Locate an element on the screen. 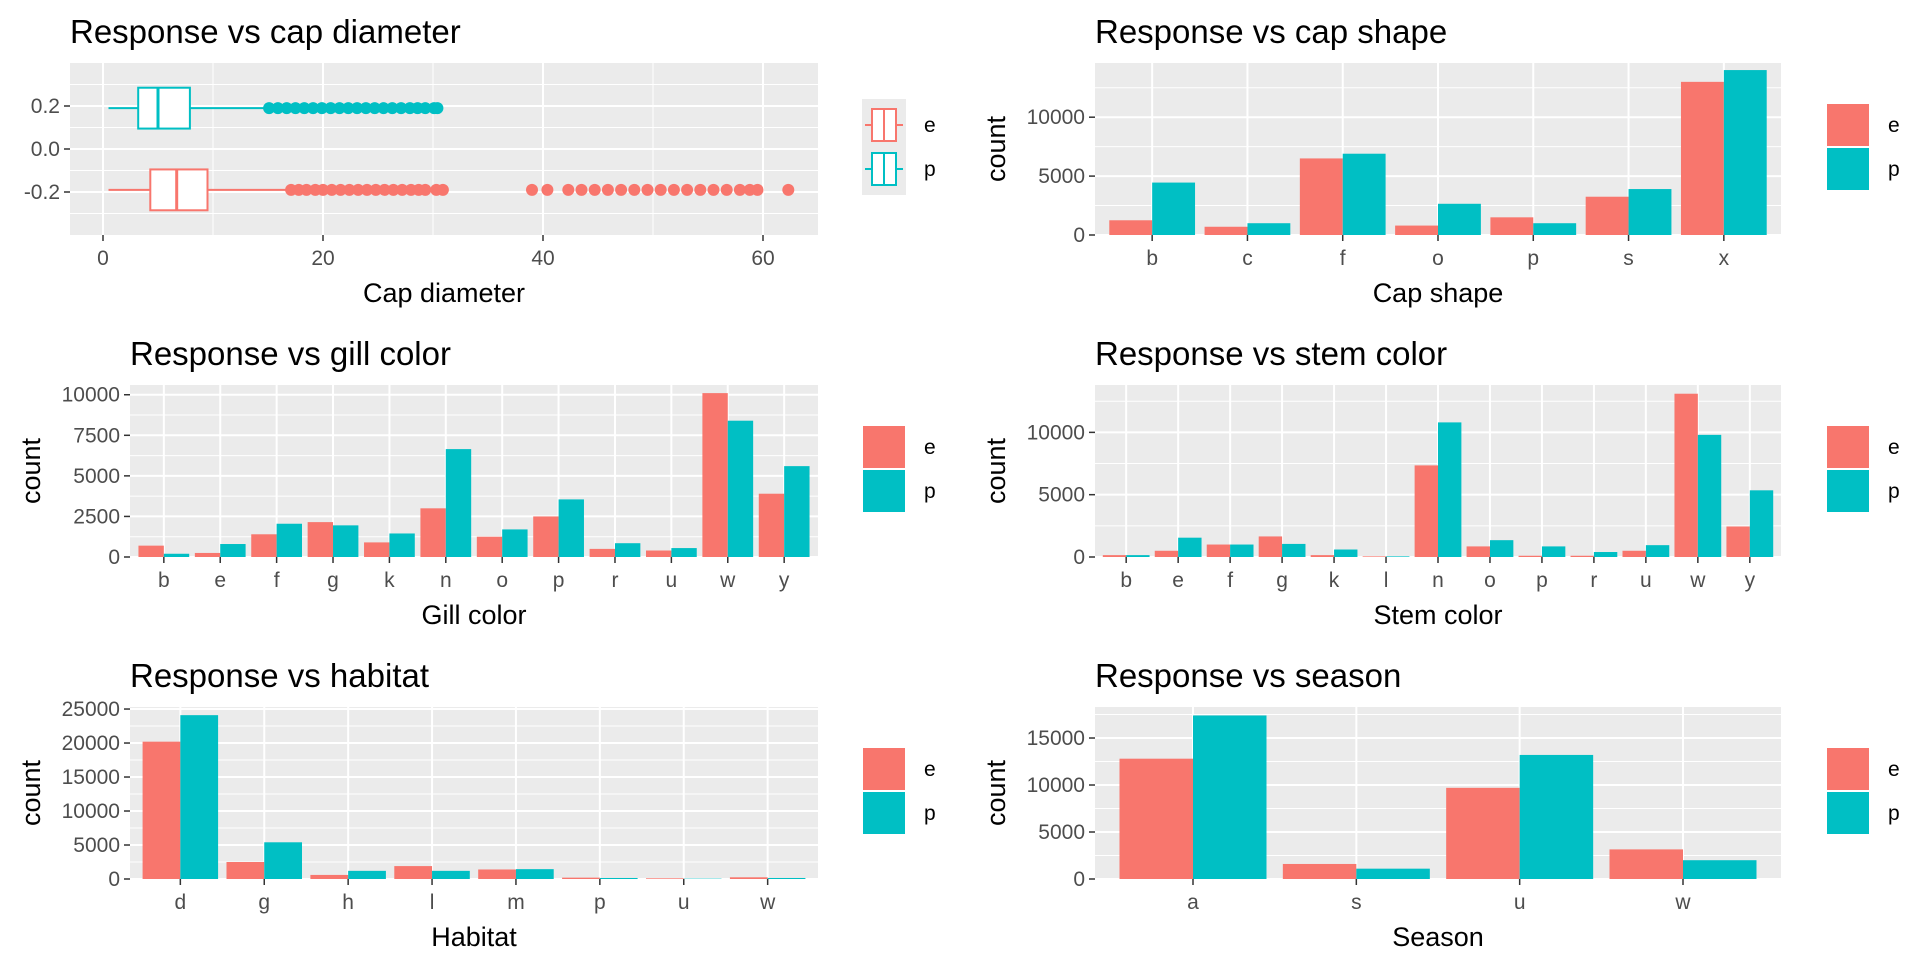 This screenshot has width=1920, height=960. x-tick-label: 0 is located at coordinates (103, 258).